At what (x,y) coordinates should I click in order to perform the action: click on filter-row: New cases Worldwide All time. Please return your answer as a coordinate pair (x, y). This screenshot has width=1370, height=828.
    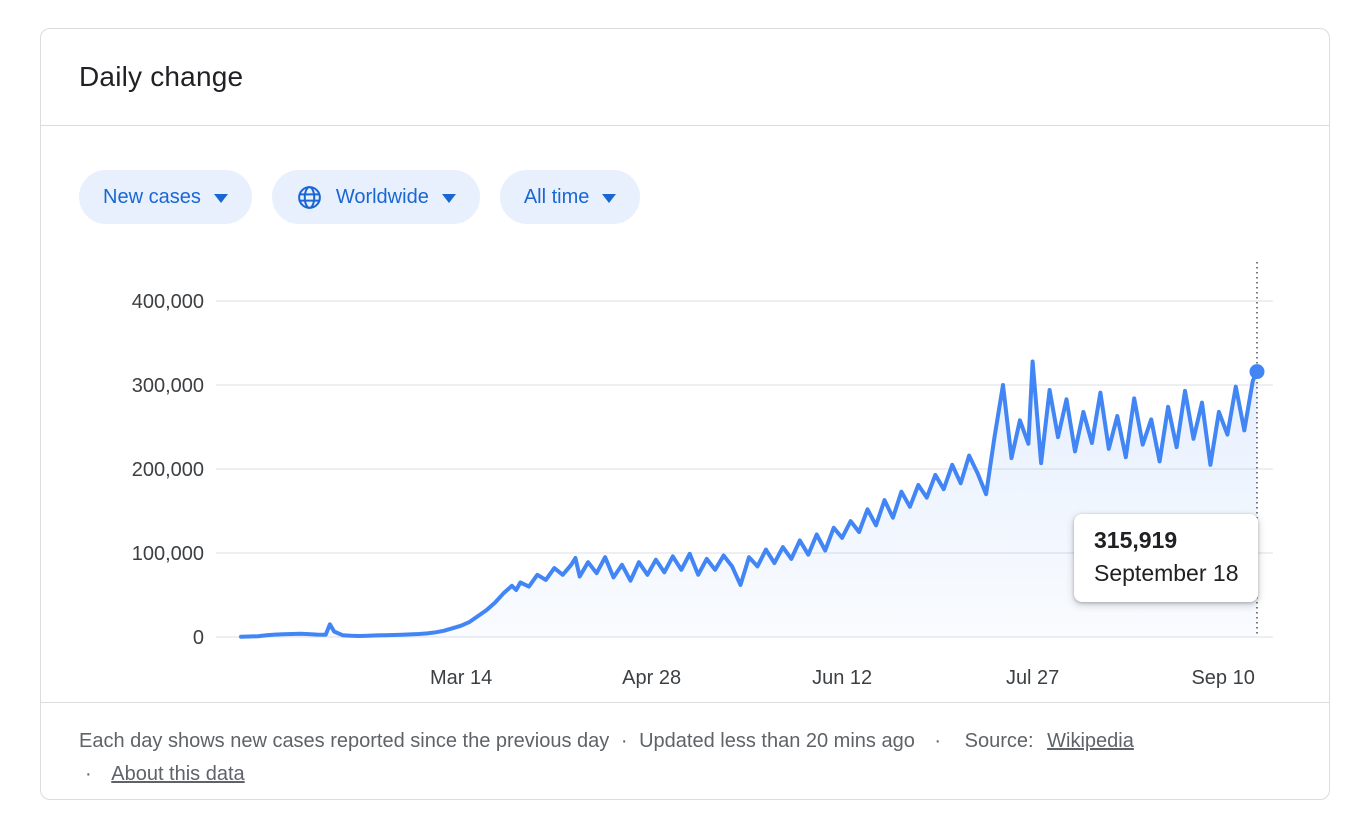
    Looking at the image, I should click on (685, 175).